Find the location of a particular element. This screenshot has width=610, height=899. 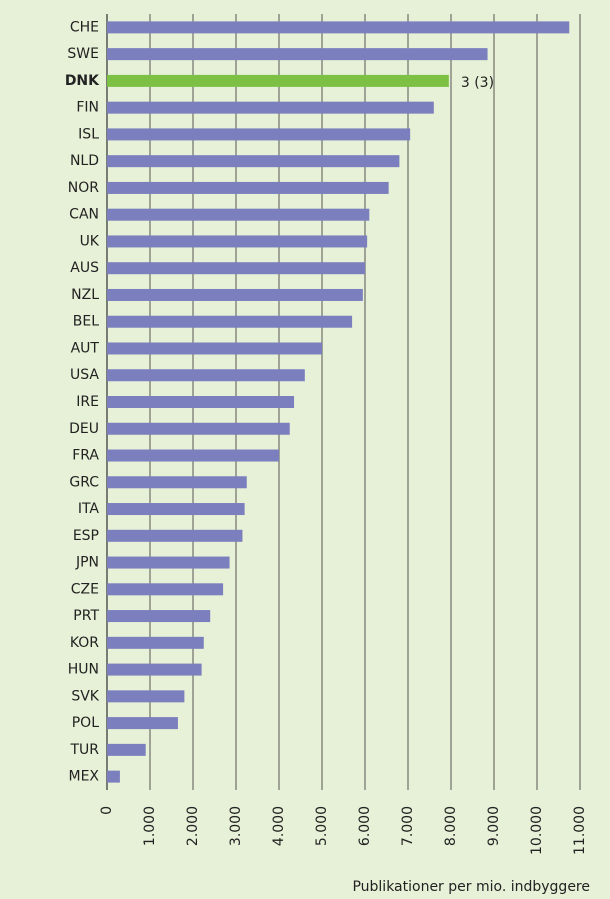

y-tick-label: ITA is located at coordinates (89, 509).